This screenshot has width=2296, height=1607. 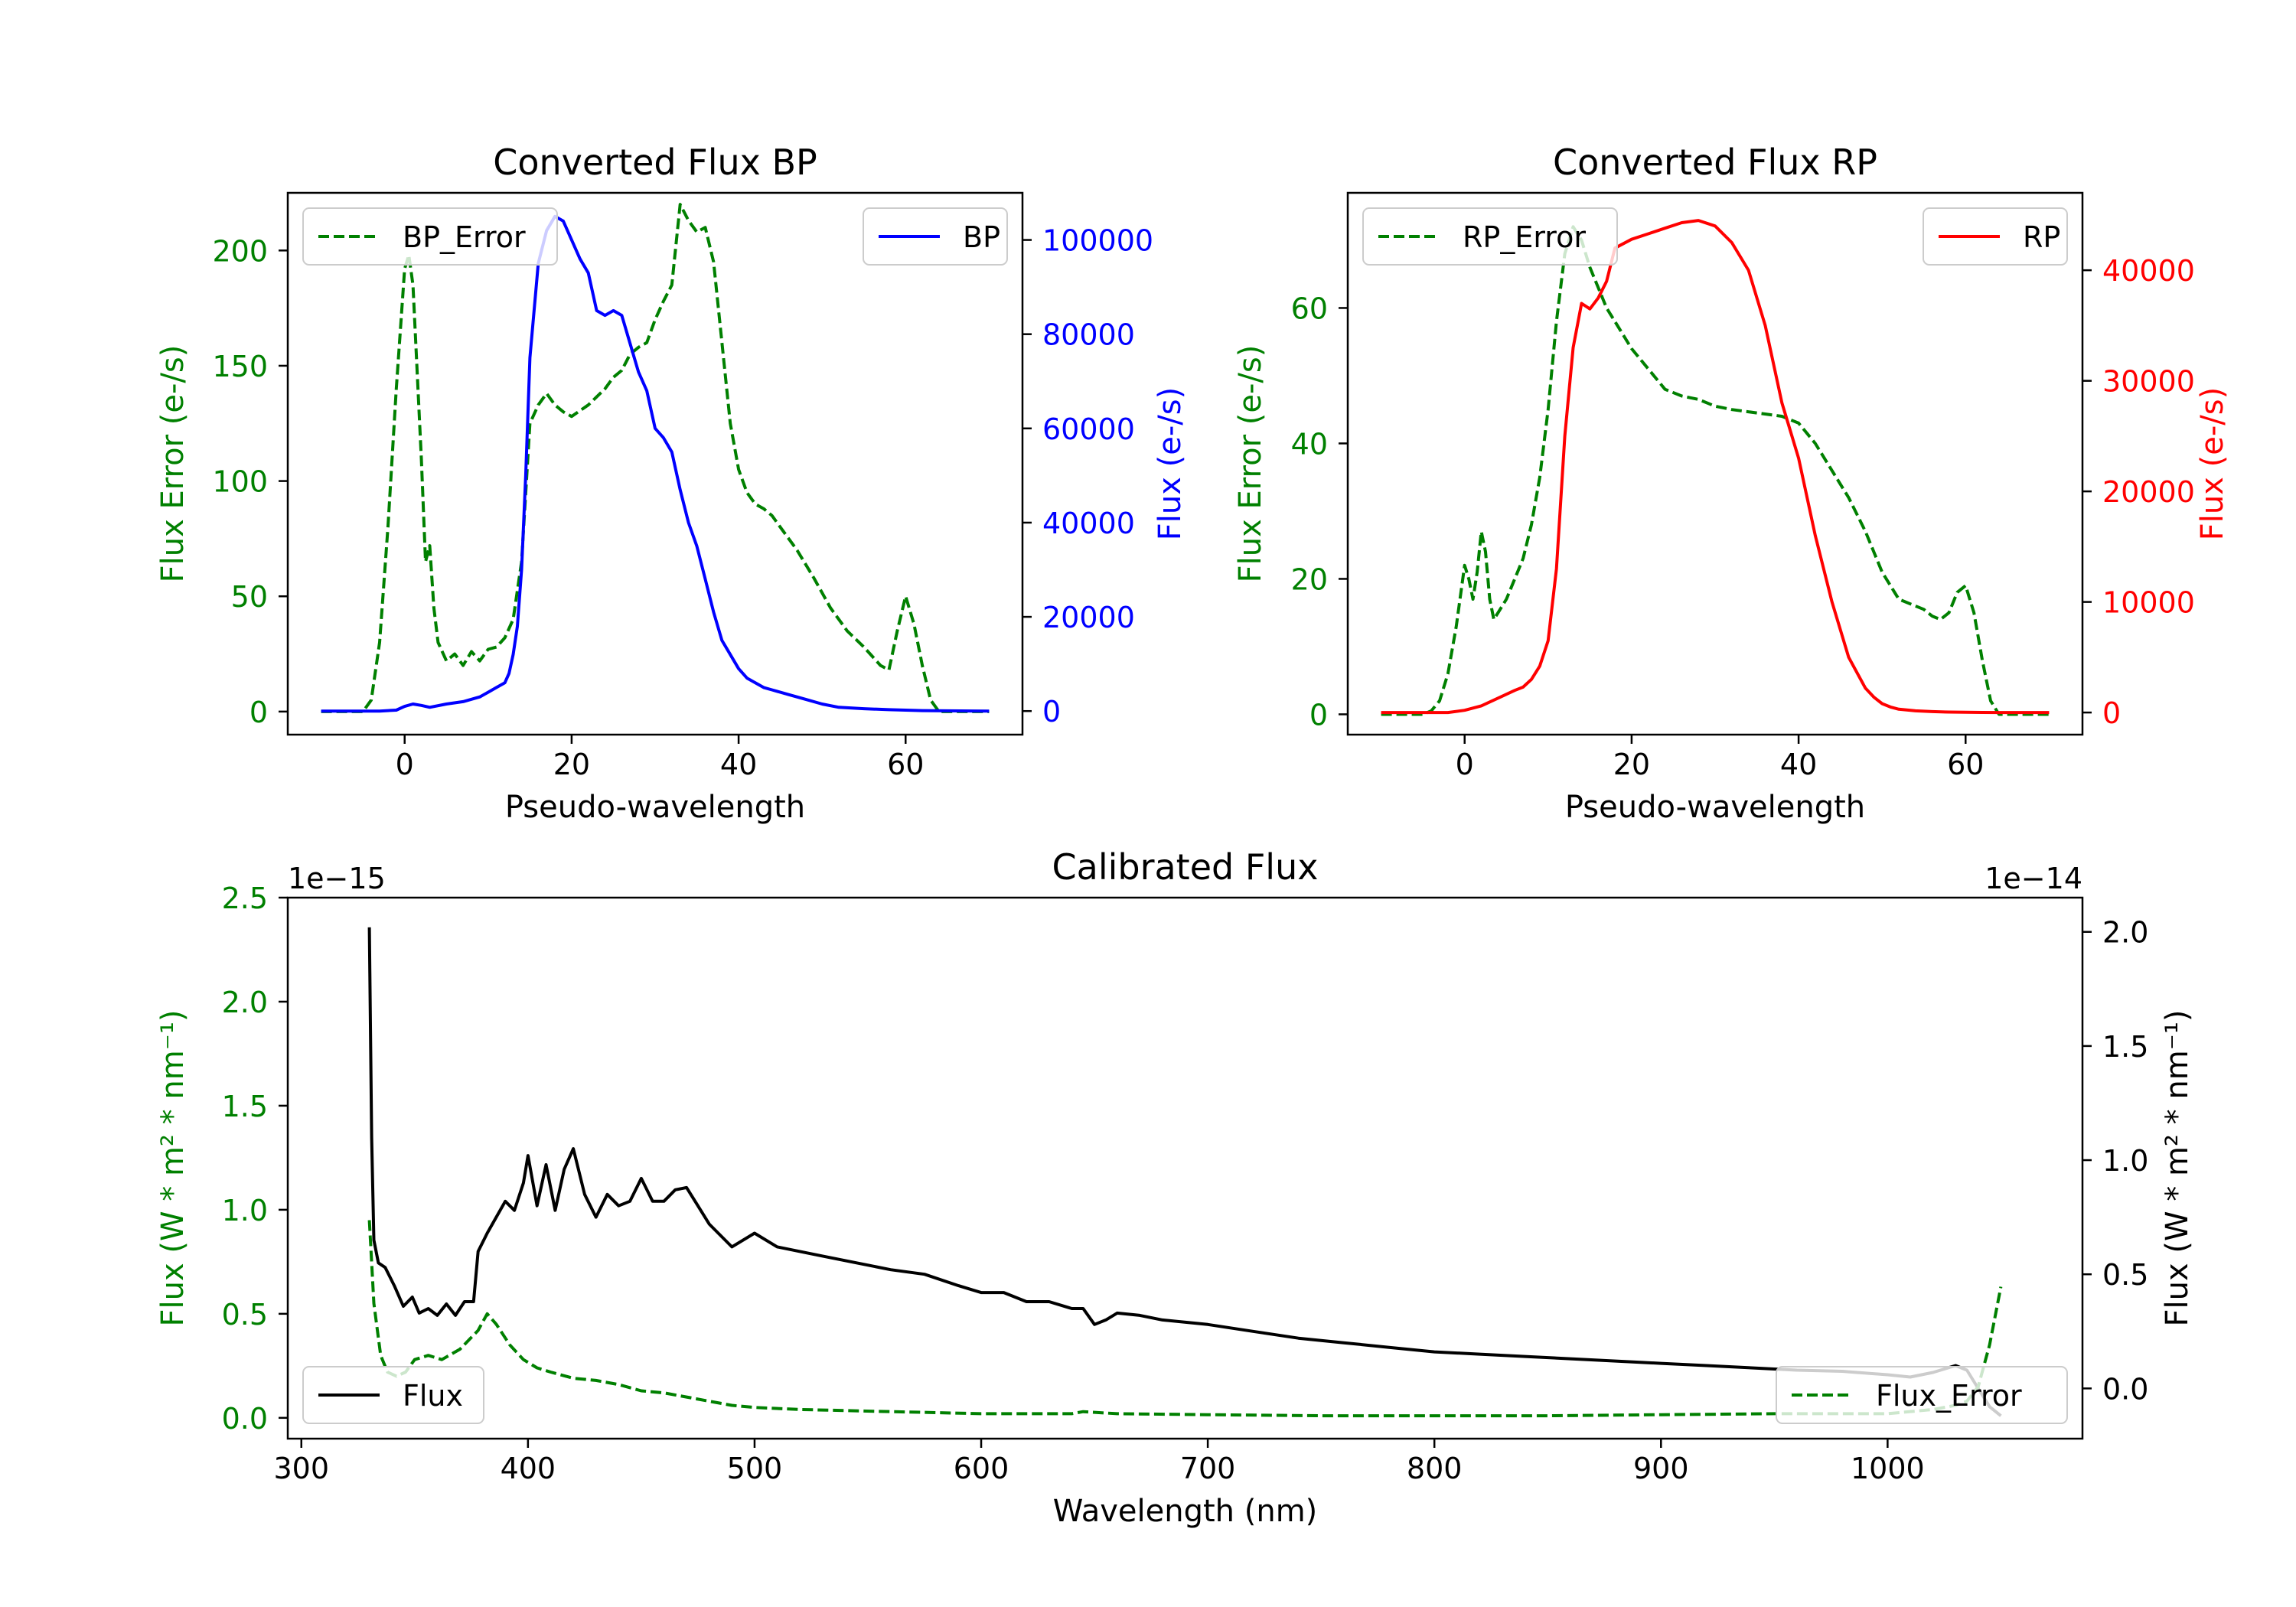 I want to click on chart-2-left-axis-label: Flux Error (e-/s), so click(x=1250, y=464).